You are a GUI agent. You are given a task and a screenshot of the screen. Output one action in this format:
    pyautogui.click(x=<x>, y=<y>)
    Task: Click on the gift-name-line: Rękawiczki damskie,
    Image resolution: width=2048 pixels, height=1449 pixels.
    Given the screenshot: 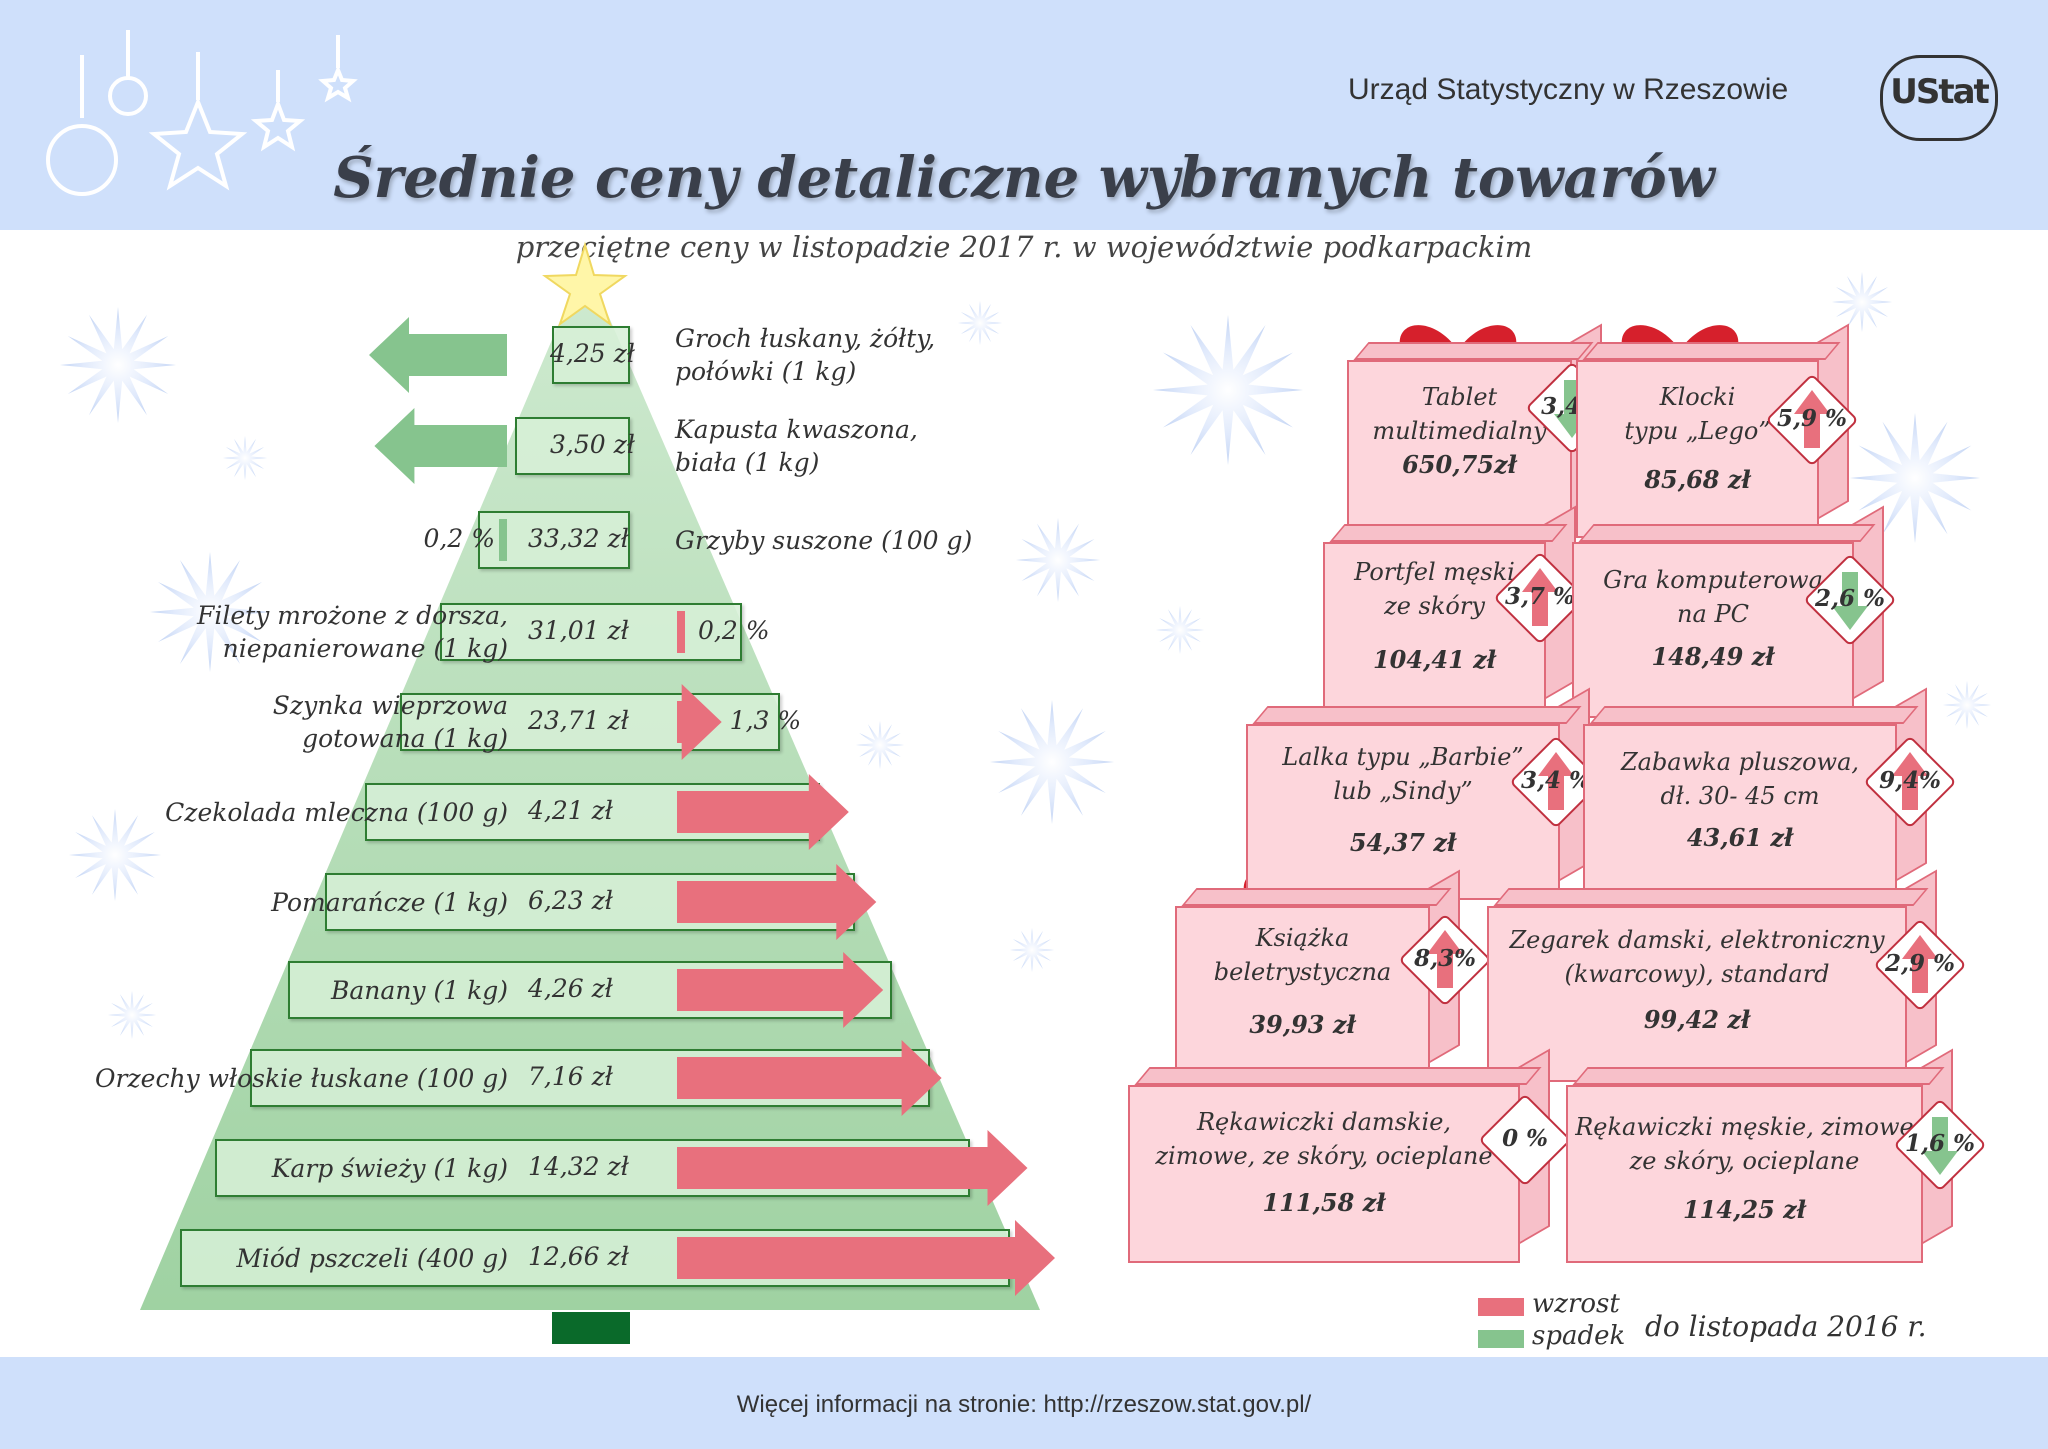 What is the action you would take?
    pyautogui.click(x=1324, y=1122)
    